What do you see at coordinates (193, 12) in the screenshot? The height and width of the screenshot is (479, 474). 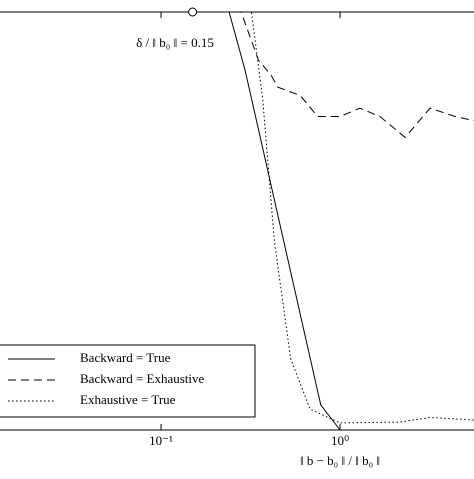 I see `marker` at bounding box center [193, 12].